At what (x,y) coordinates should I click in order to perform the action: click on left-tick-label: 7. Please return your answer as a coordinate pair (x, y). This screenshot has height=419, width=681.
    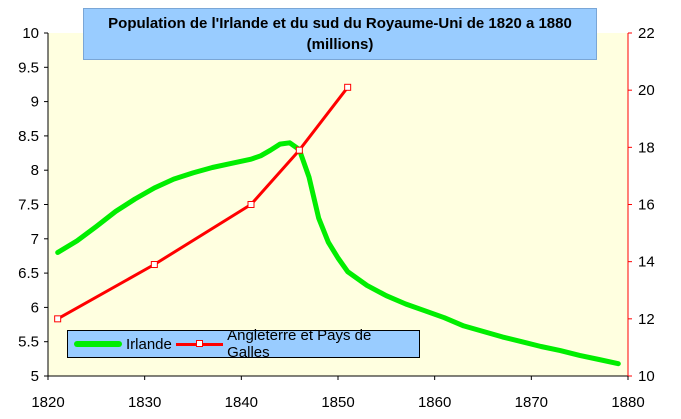
    Looking at the image, I should click on (35, 239).